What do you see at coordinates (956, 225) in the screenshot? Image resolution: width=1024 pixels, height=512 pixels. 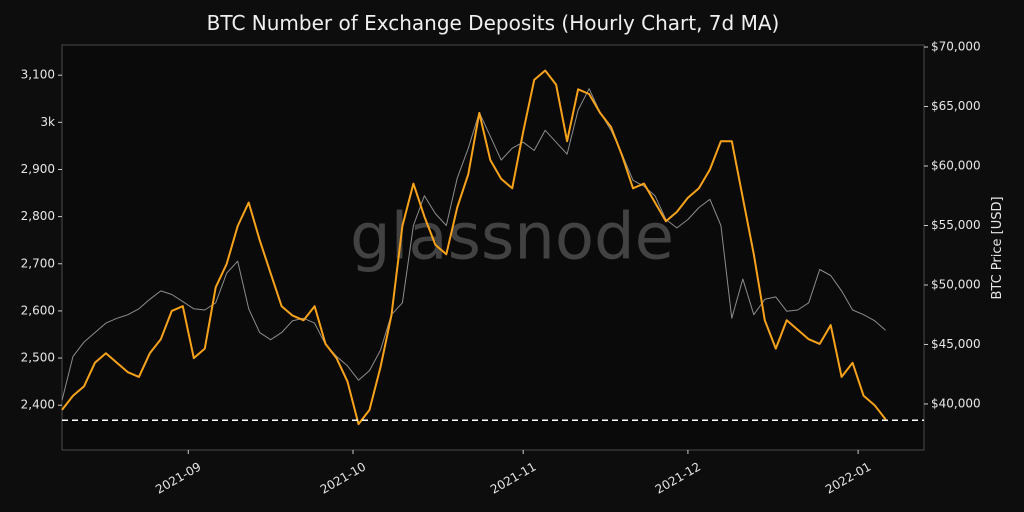 I see `y2-tick-label: $55,000` at bounding box center [956, 225].